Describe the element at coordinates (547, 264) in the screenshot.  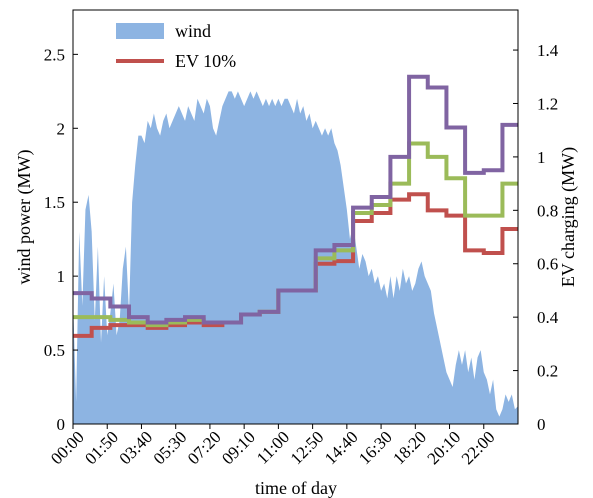
I see `right-tick-label: 0.6` at that location.